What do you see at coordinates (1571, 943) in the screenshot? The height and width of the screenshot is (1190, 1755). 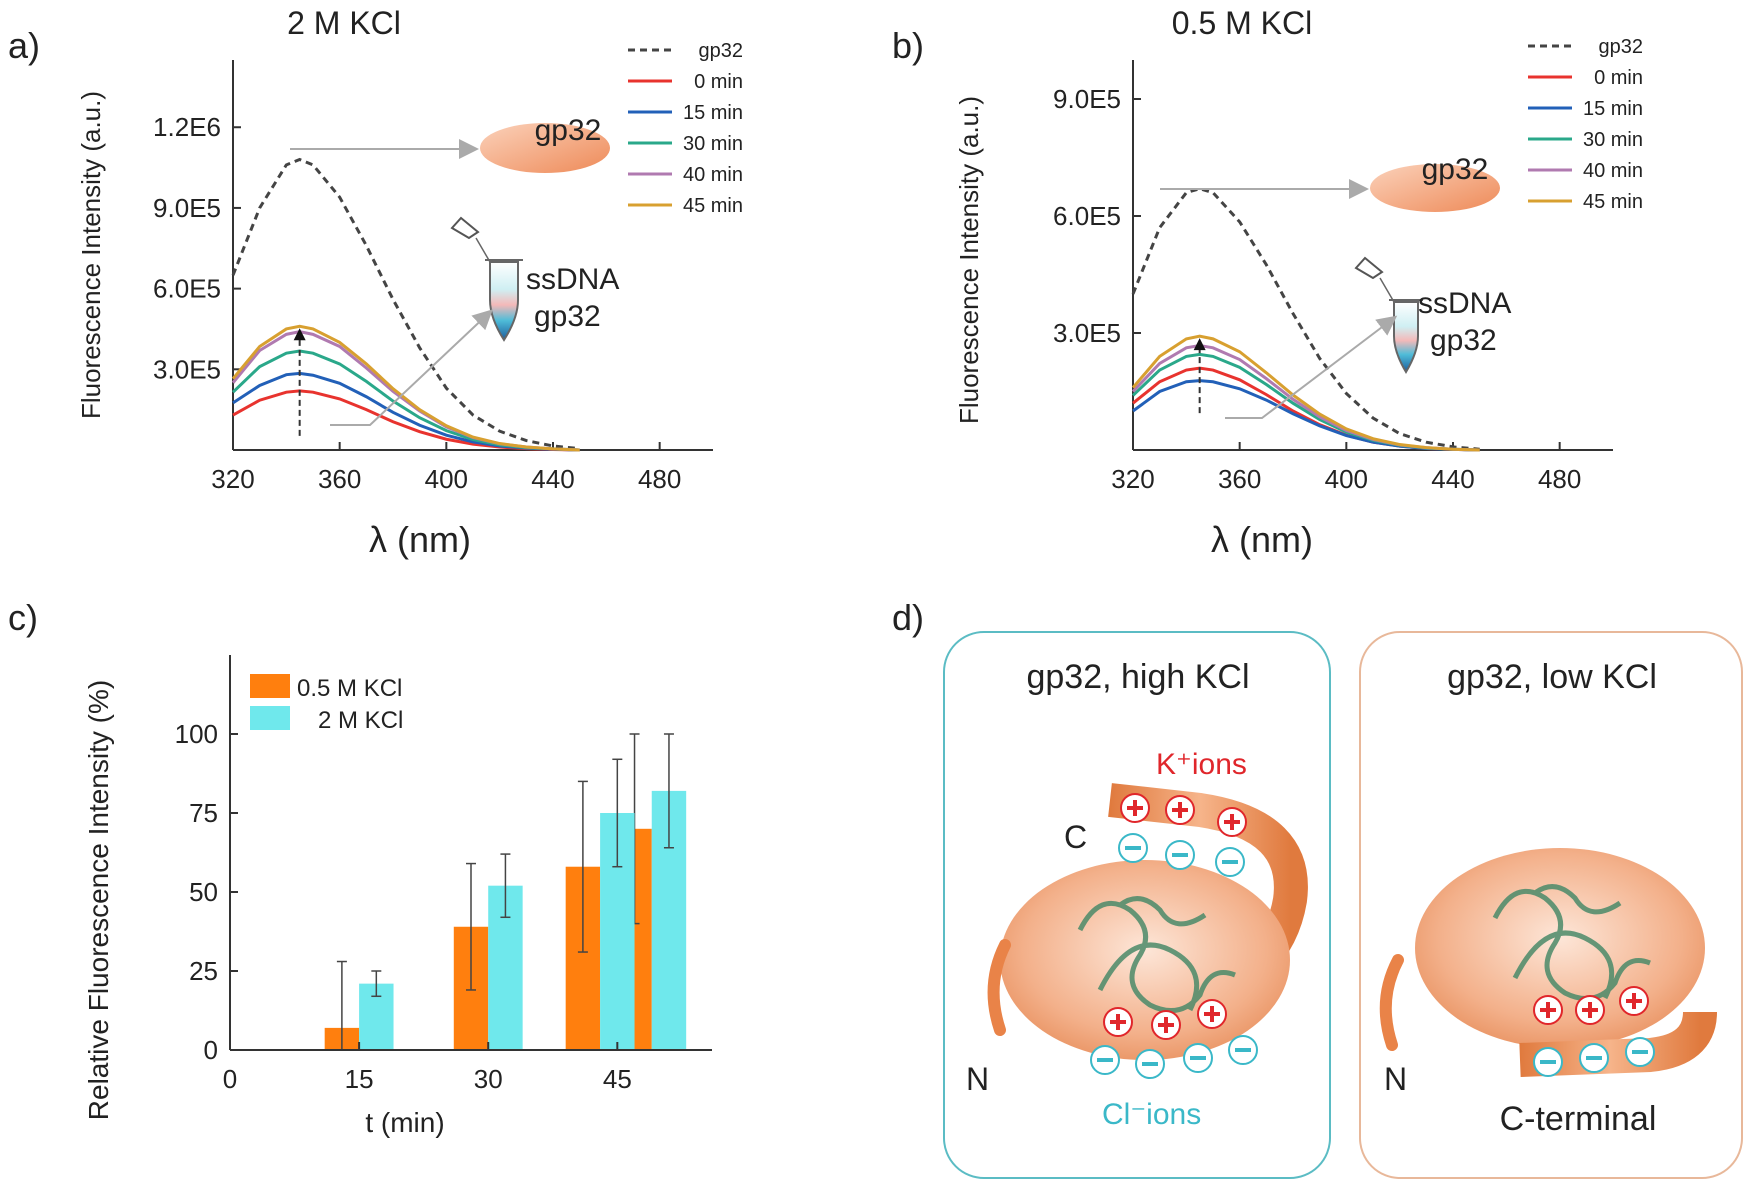 I see `protein-structure-right` at bounding box center [1571, 943].